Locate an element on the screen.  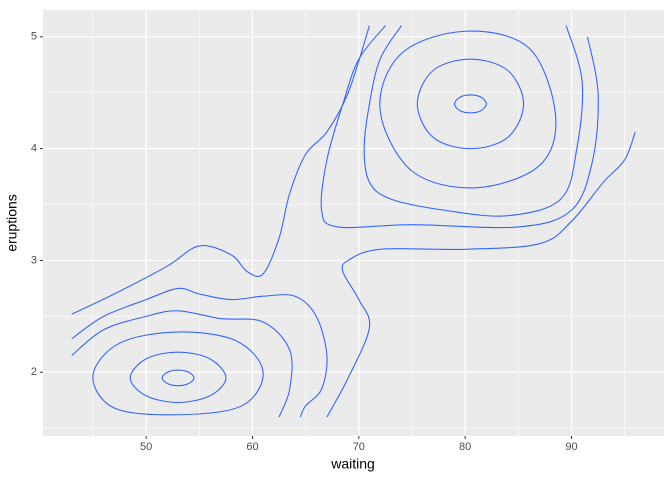
x-axis-title: waiting is located at coordinates (352, 464).